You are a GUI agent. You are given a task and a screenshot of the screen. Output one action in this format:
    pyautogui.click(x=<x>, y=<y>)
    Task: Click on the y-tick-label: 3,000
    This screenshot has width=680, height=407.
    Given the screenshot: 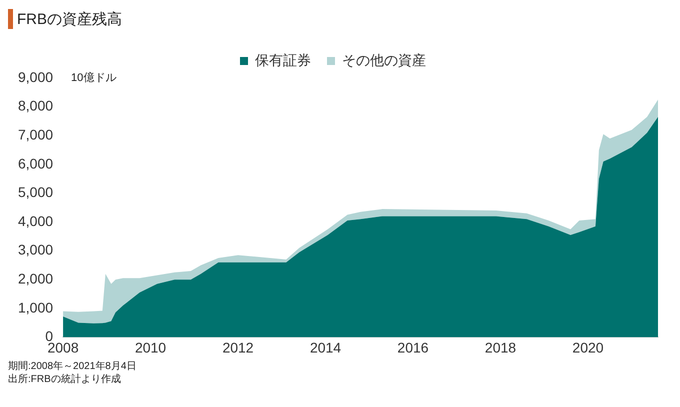 What is the action you would take?
    pyautogui.click(x=36, y=250)
    